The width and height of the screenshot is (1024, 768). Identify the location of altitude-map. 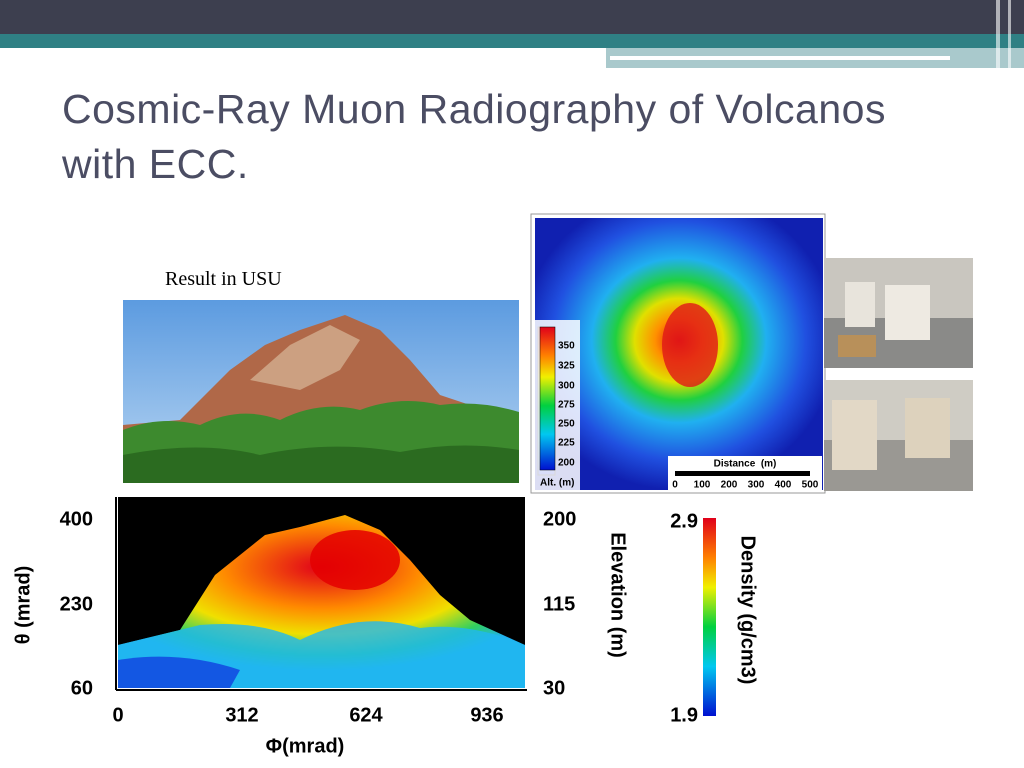
(678, 353).